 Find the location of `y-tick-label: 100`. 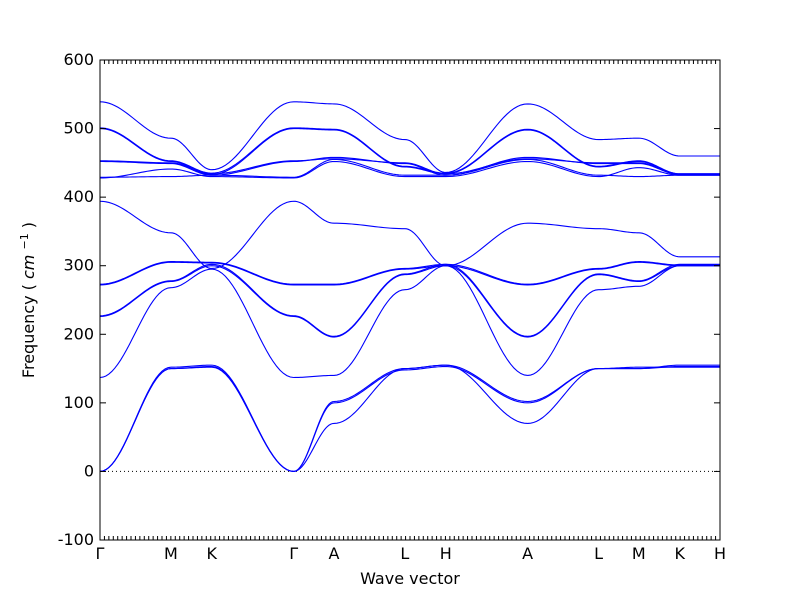

y-tick-label: 100 is located at coordinates (78, 402).